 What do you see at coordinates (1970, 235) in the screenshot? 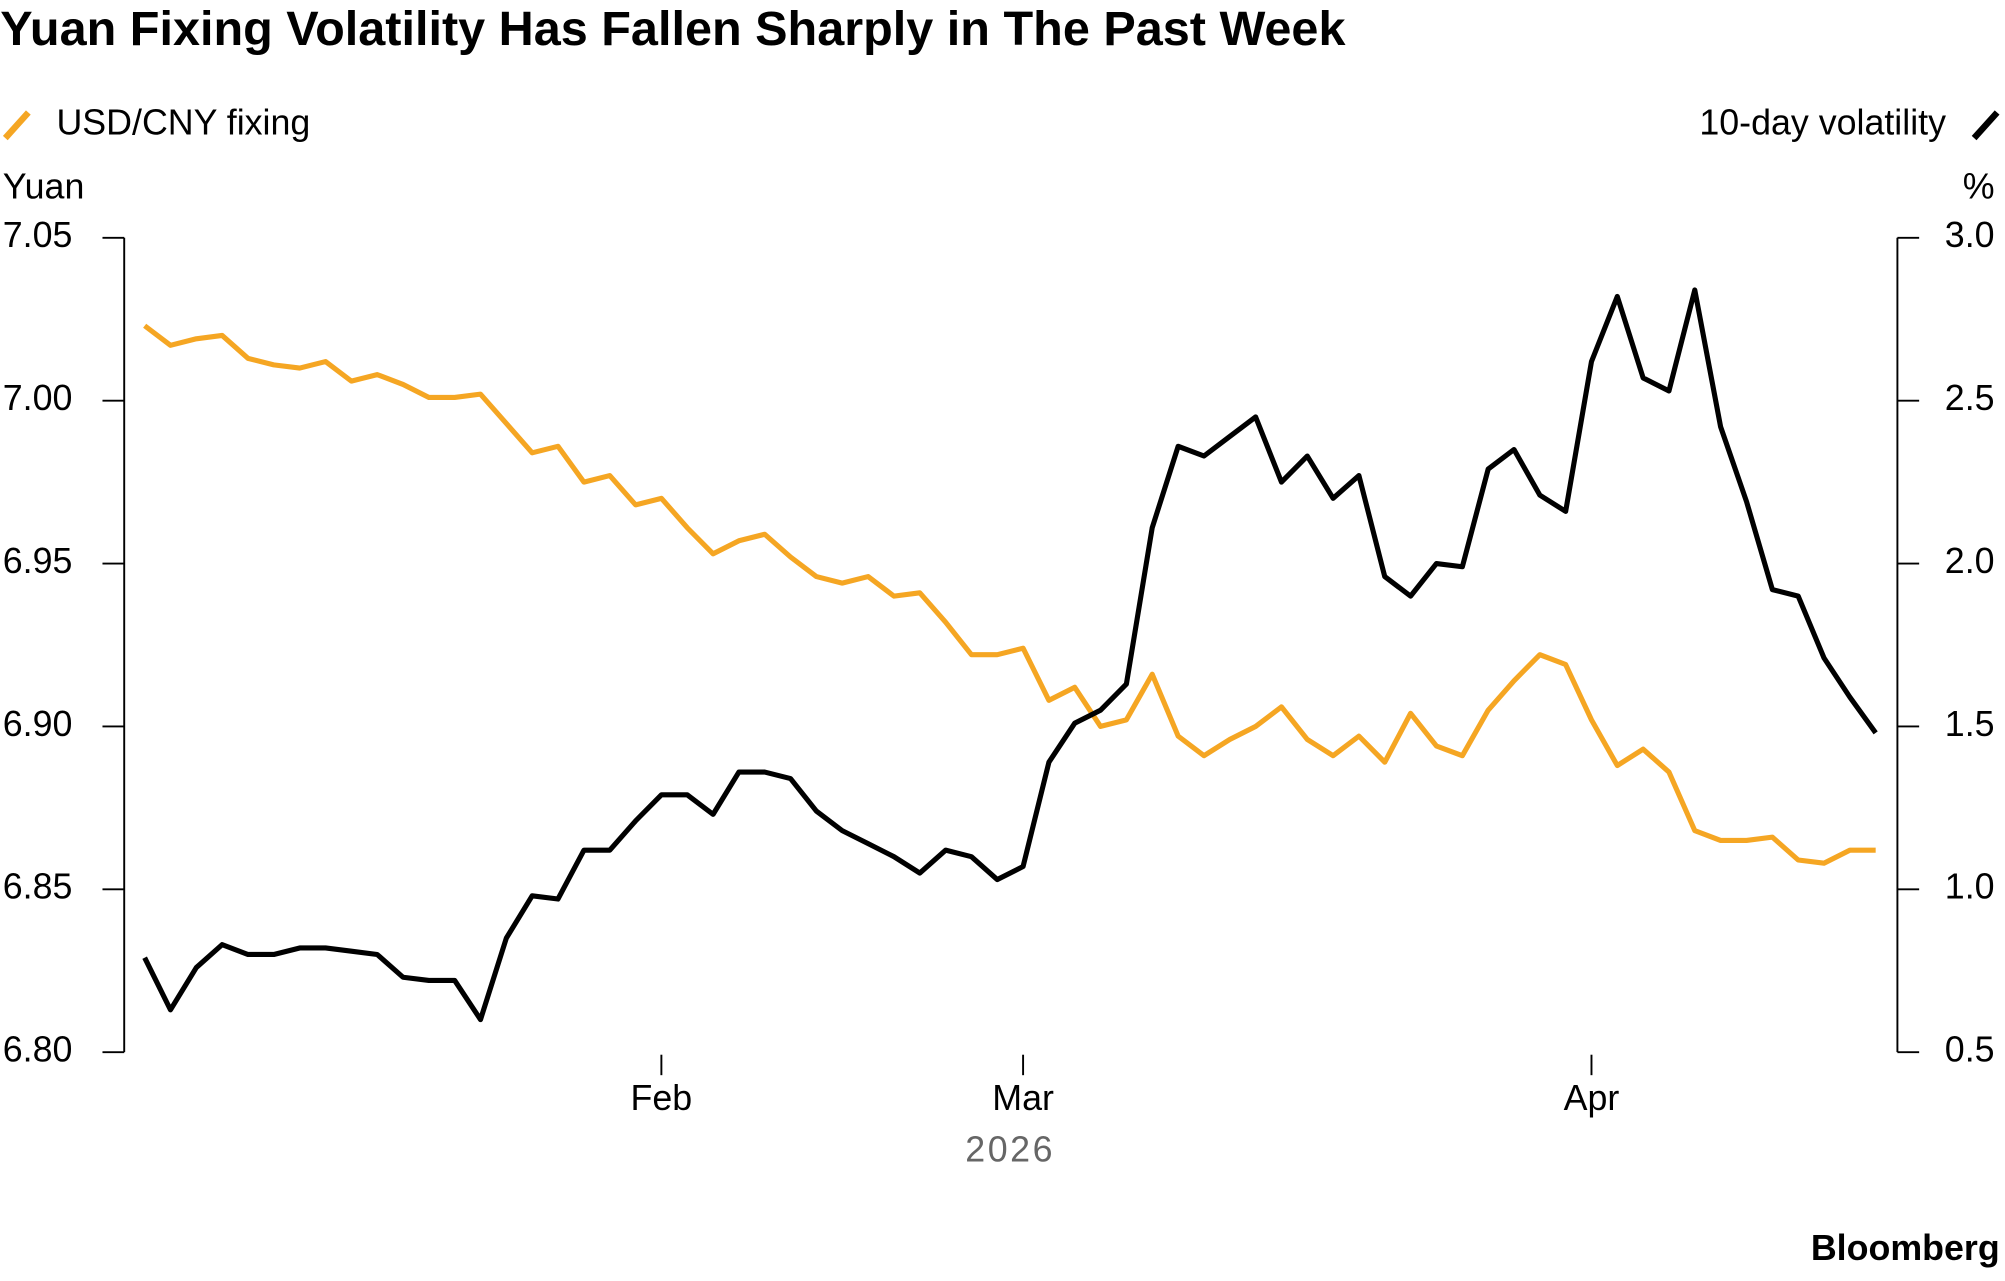
I see `y2-tick-label: 3.0` at bounding box center [1970, 235].